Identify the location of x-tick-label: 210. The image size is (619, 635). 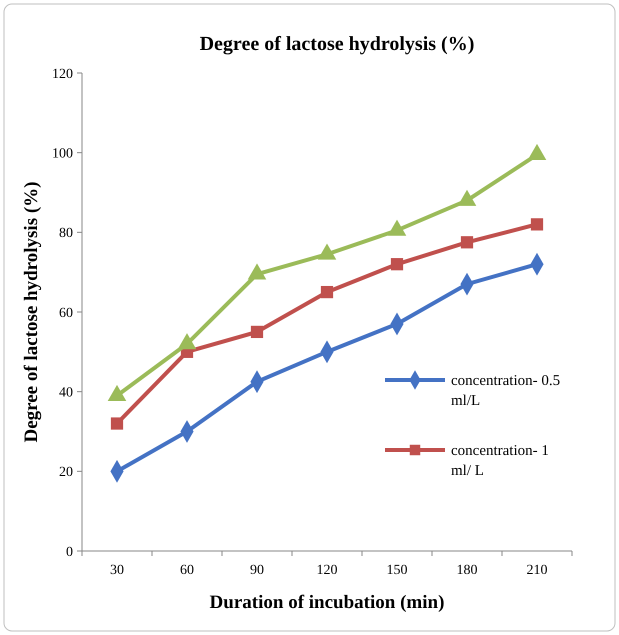
(537, 570).